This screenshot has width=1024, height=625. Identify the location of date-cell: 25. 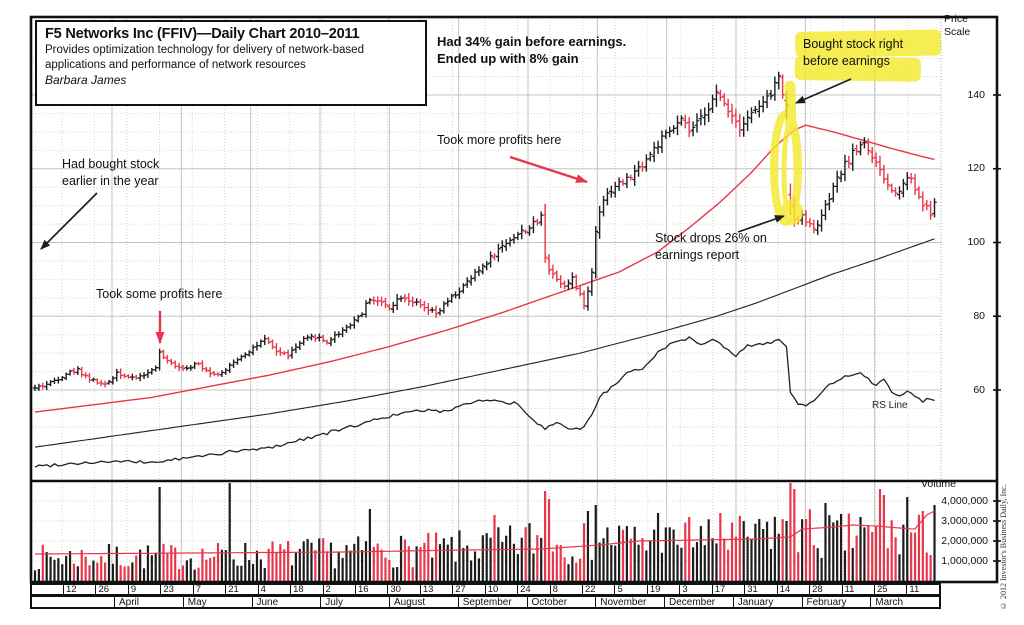
(889, 589).